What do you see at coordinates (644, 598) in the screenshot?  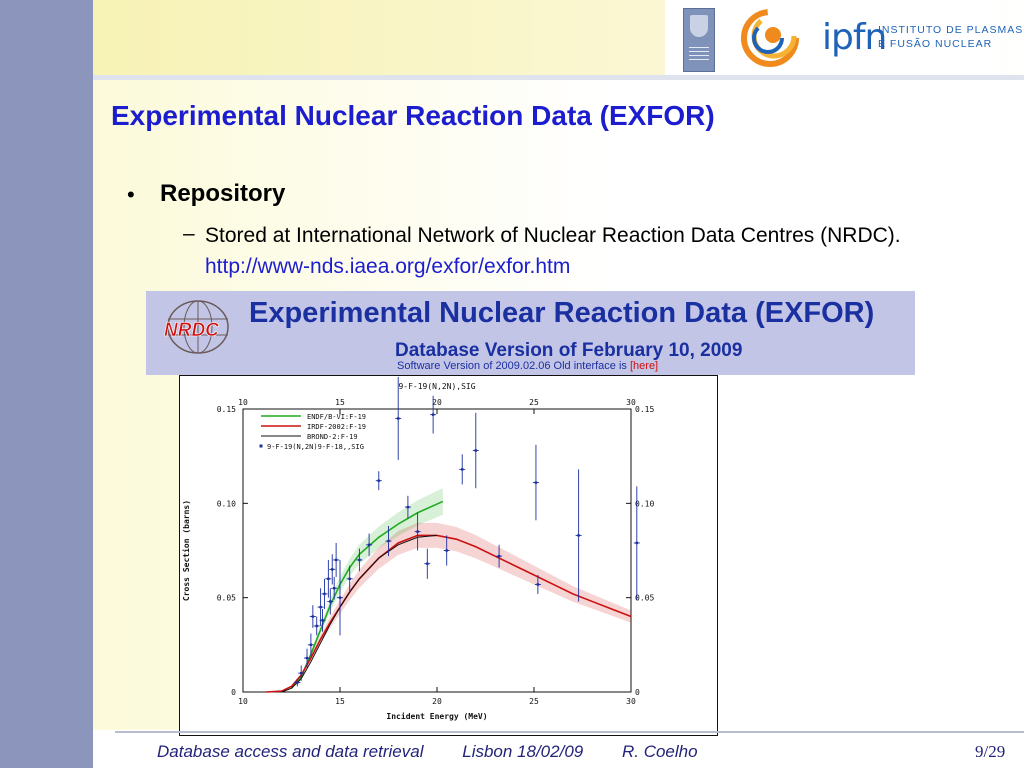 I see `y-tick-label-right: 0.05` at bounding box center [644, 598].